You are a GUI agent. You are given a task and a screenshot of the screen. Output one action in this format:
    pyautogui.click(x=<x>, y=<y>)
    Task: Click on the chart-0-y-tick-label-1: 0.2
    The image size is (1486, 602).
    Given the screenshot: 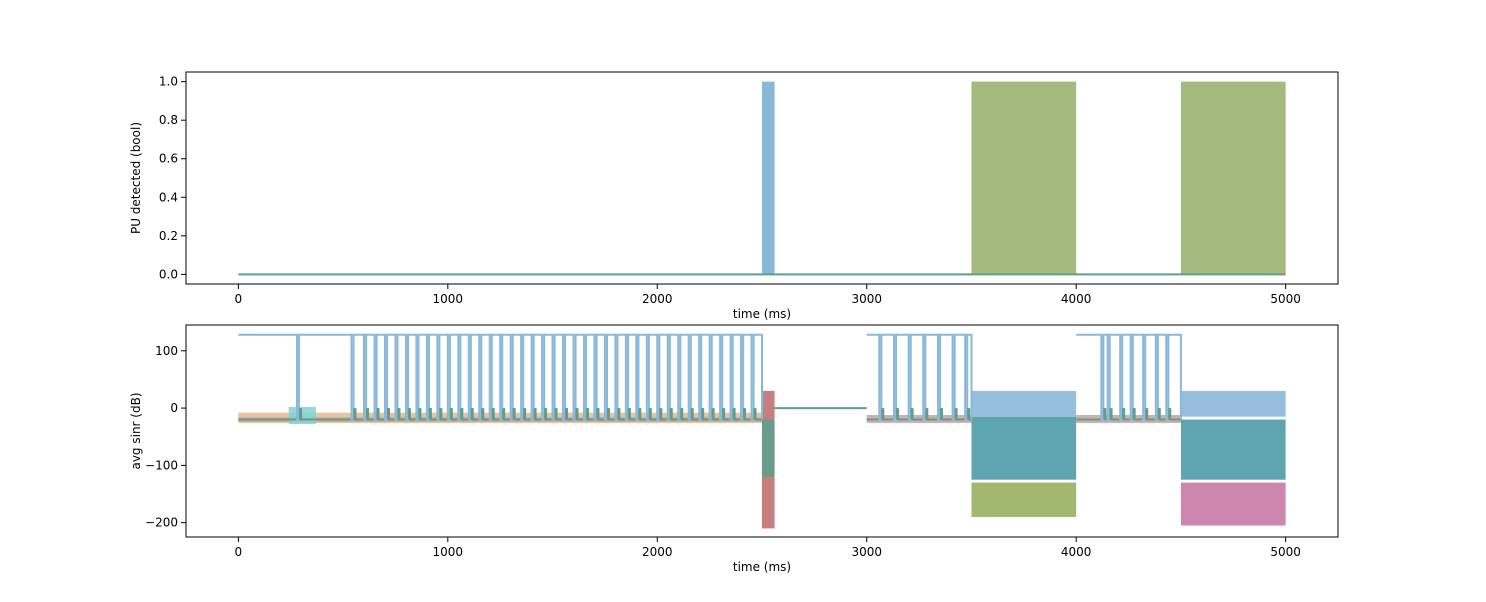 What is the action you would take?
    pyautogui.click(x=168, y=236)
    